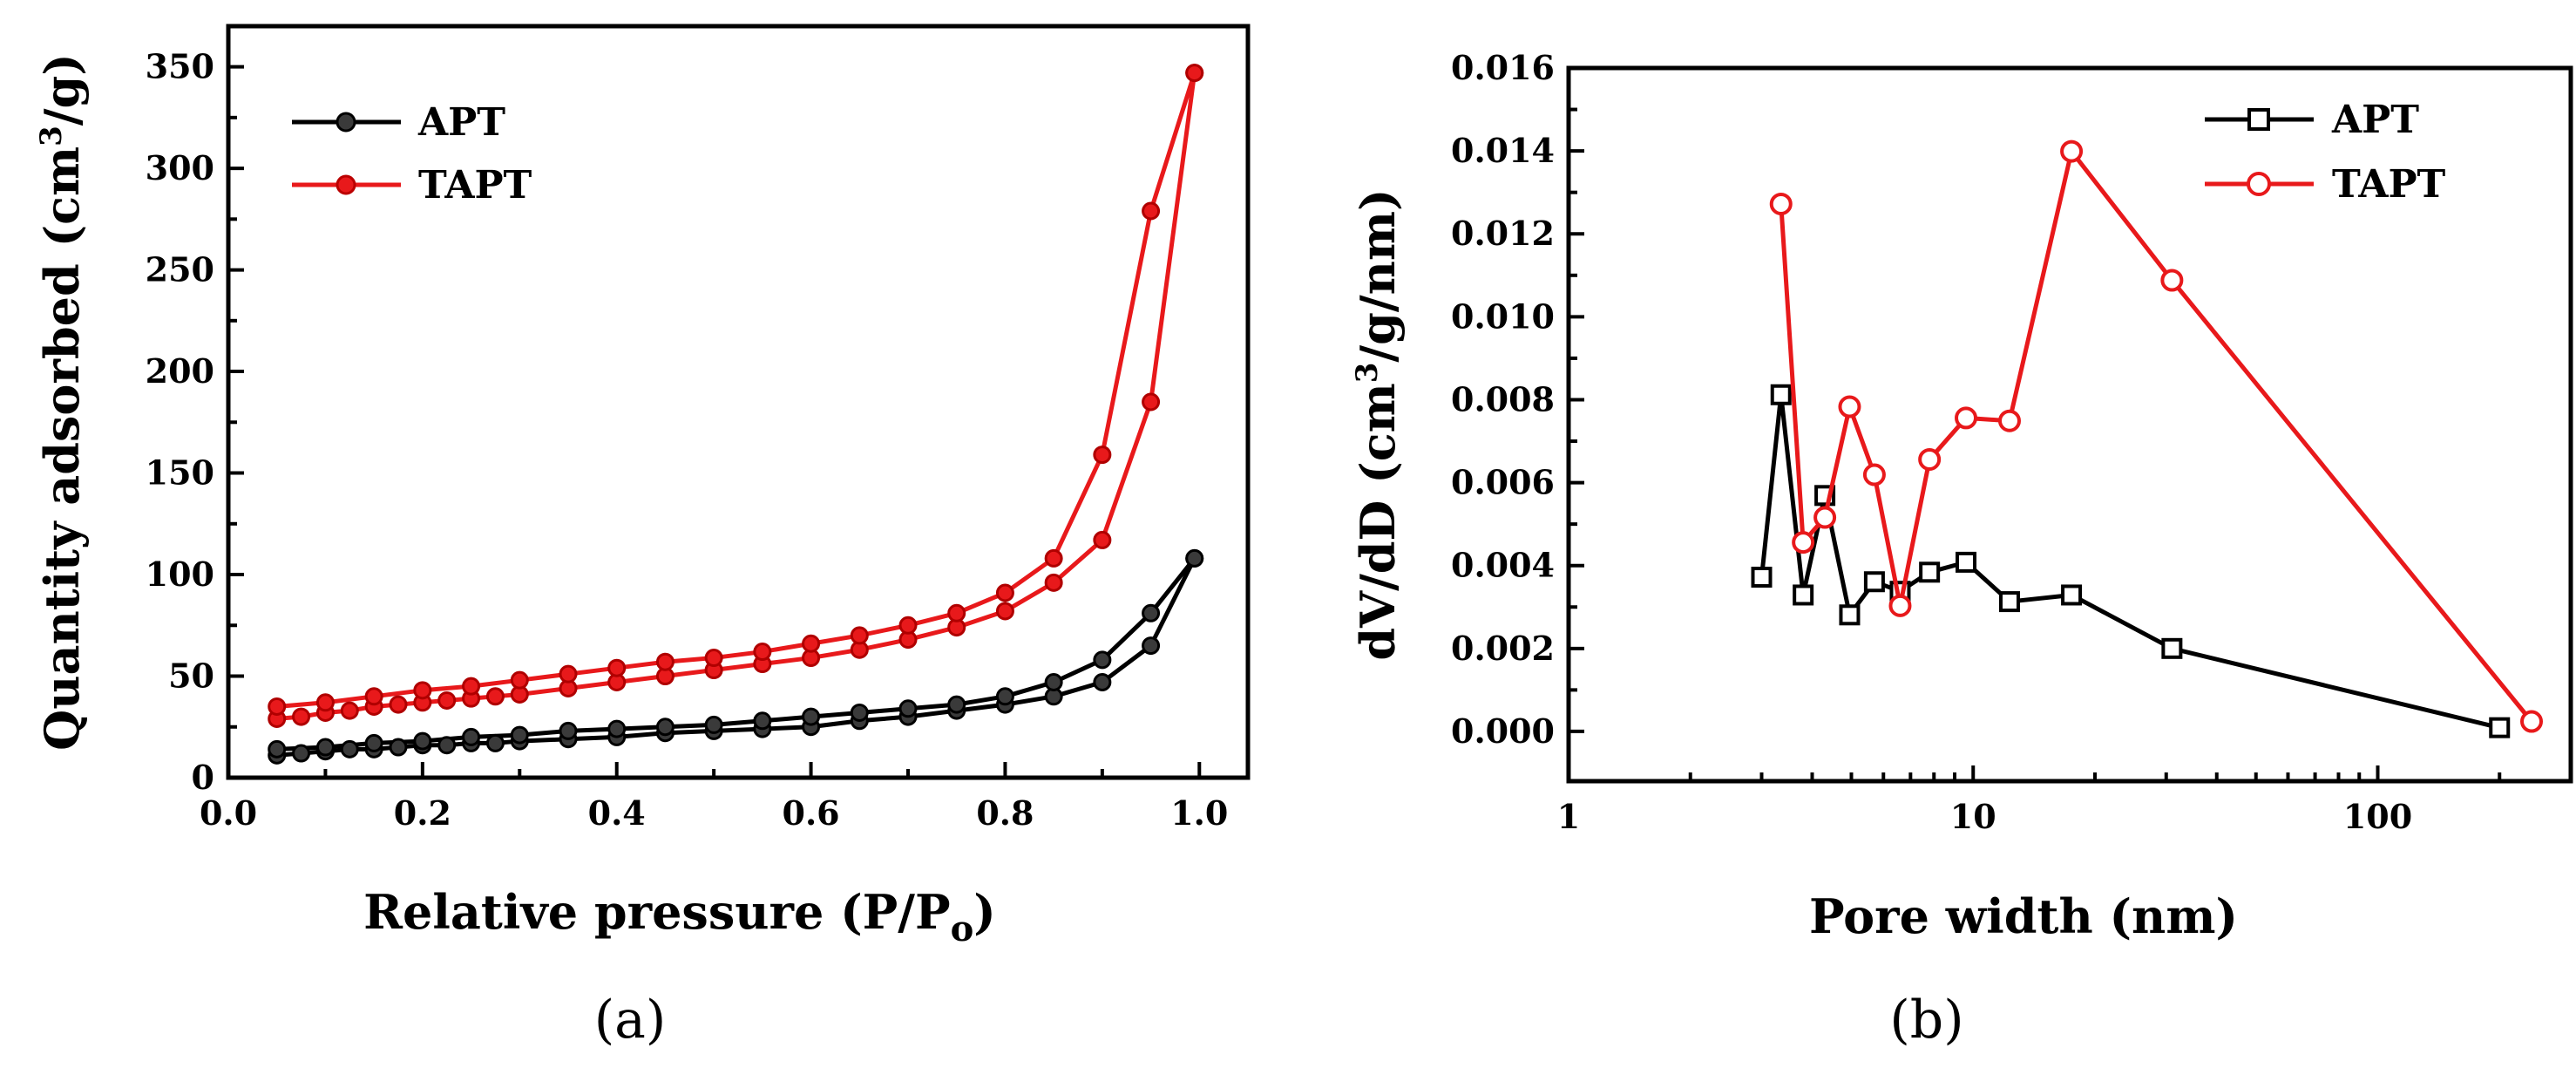 The width and height of the screenshot is (2576, 1068). I want to click on x-tick-label-a: 0.8, so click(1005, 813).